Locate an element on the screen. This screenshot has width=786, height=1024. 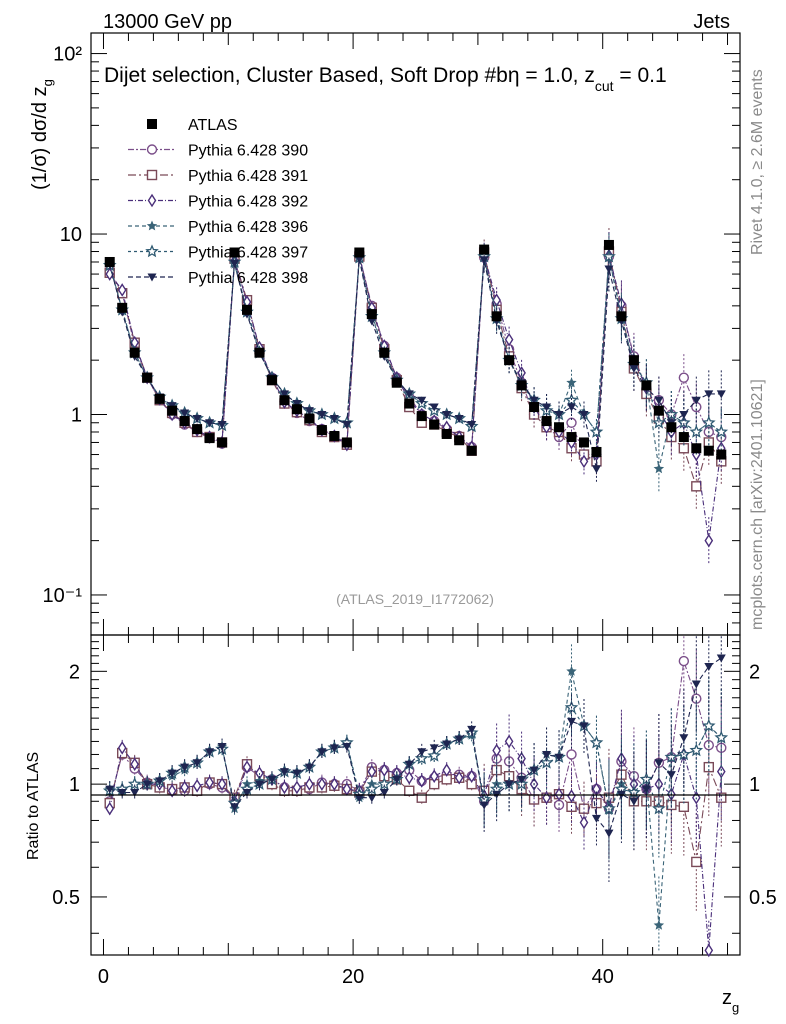
ratio-tick-label-right: 0.5 is located at coordinates (763, 898).